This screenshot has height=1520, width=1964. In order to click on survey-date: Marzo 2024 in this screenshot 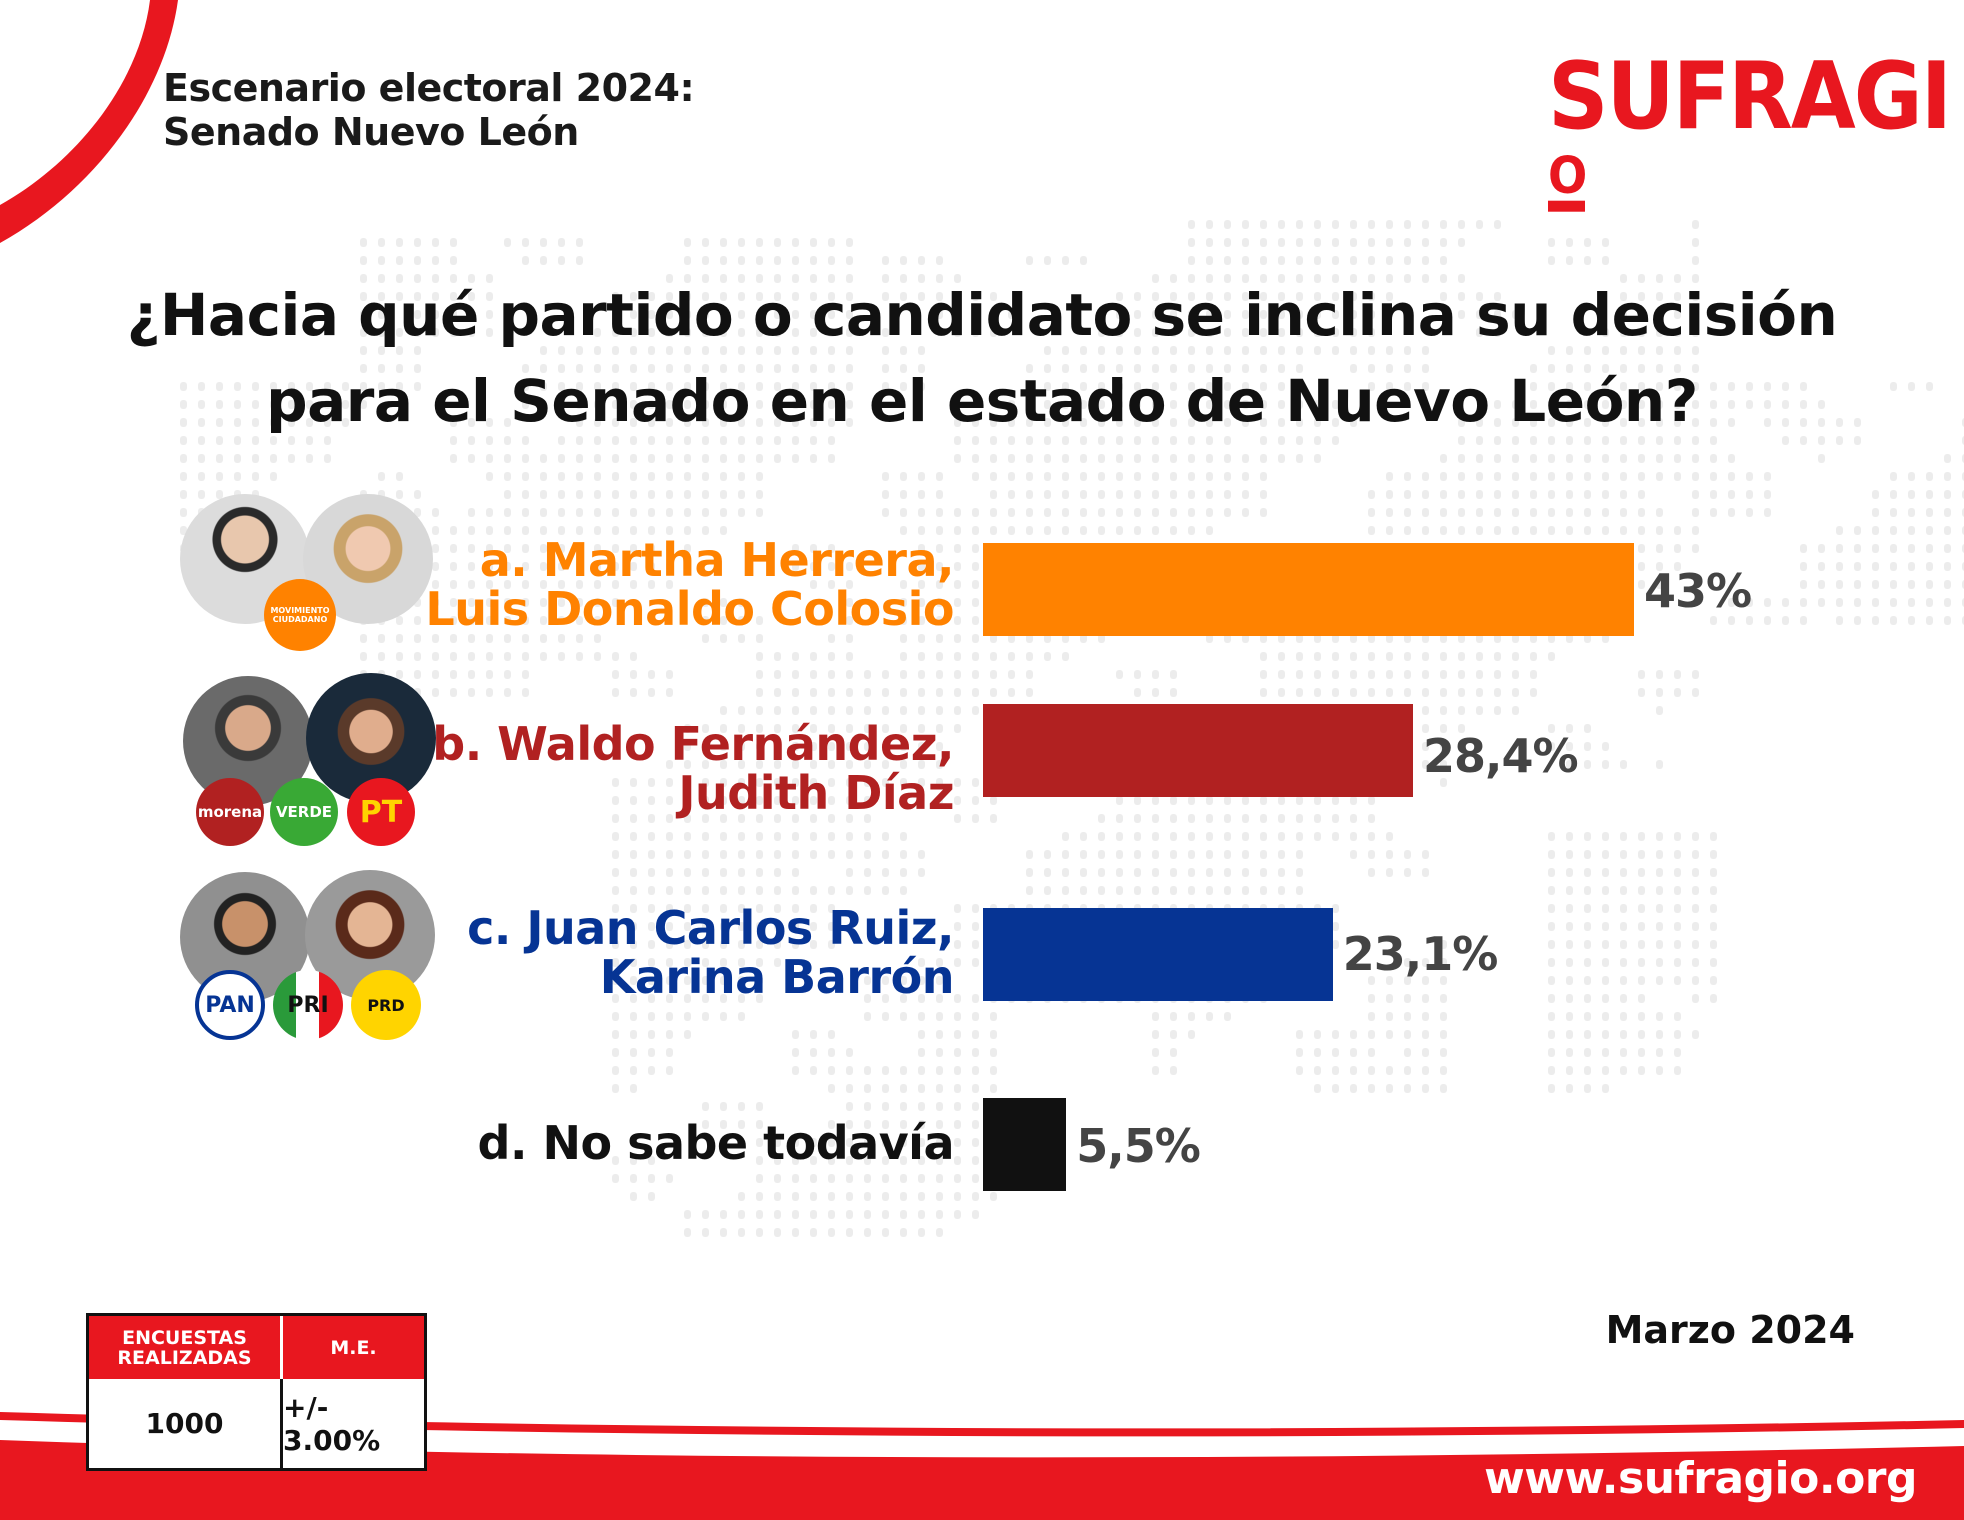, I will do `click(1730, 1330)`.